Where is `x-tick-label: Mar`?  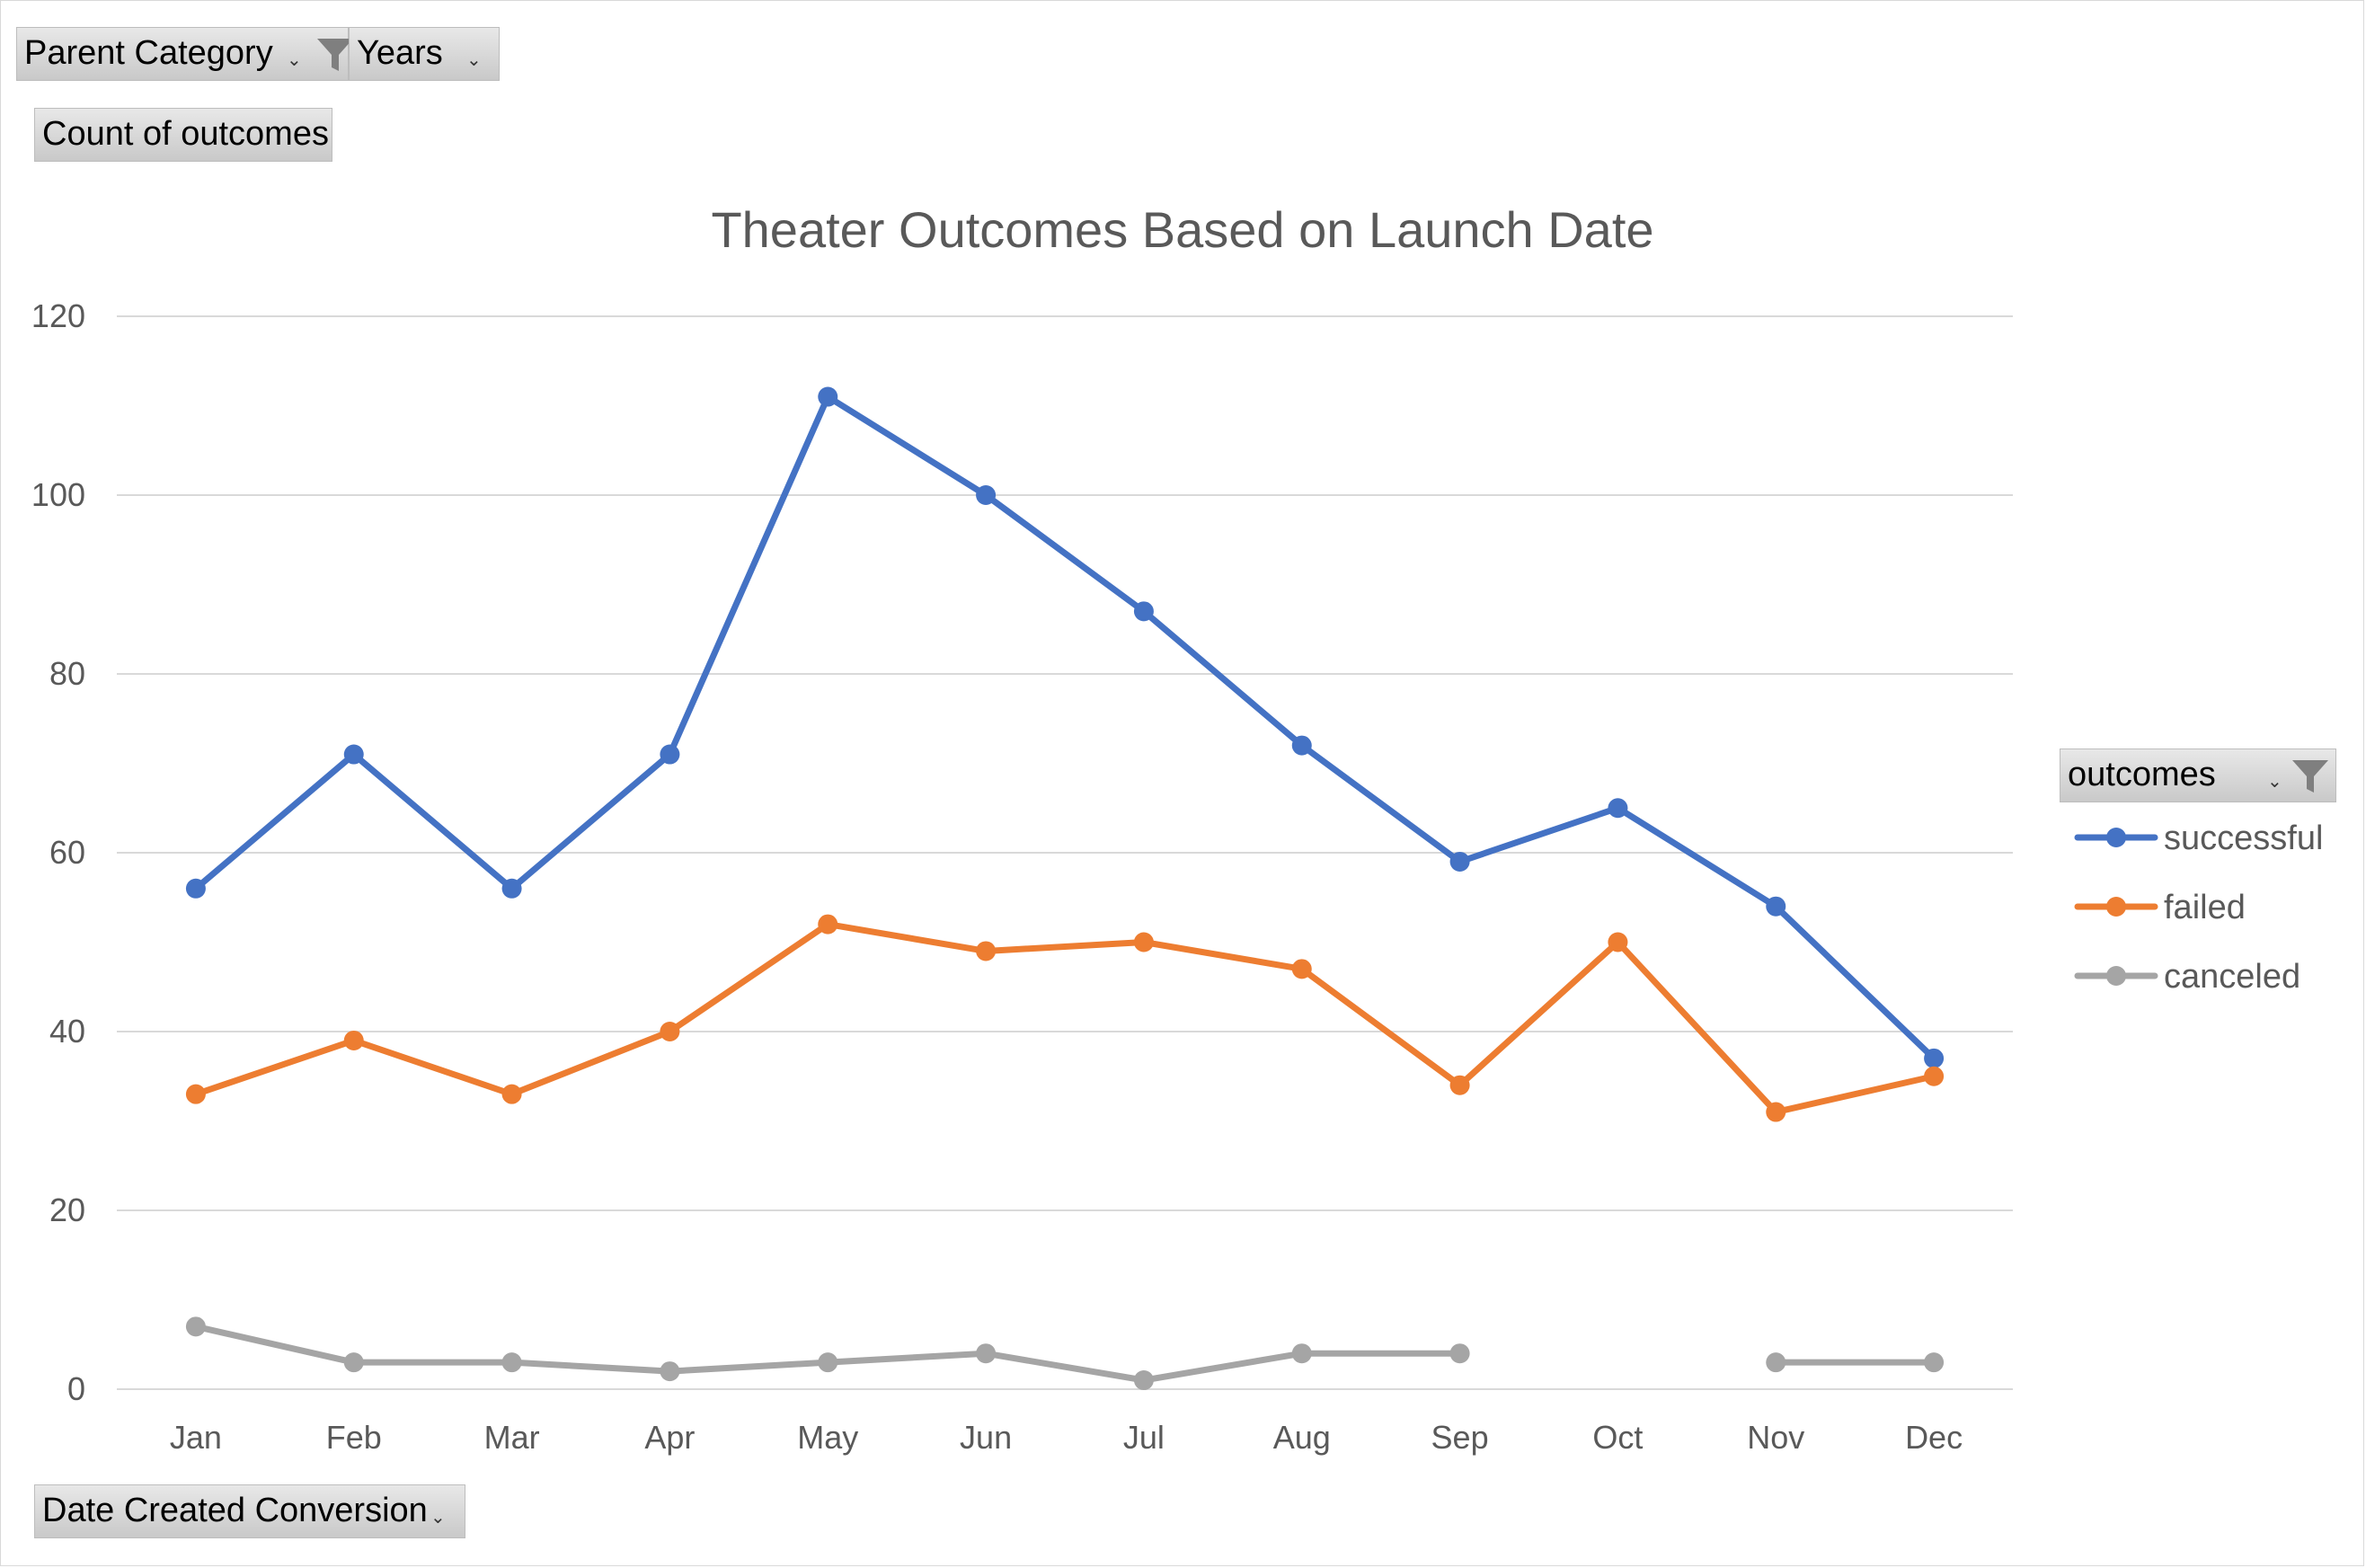
x-tick-label: Mar is located at coordinates (512, 1438).